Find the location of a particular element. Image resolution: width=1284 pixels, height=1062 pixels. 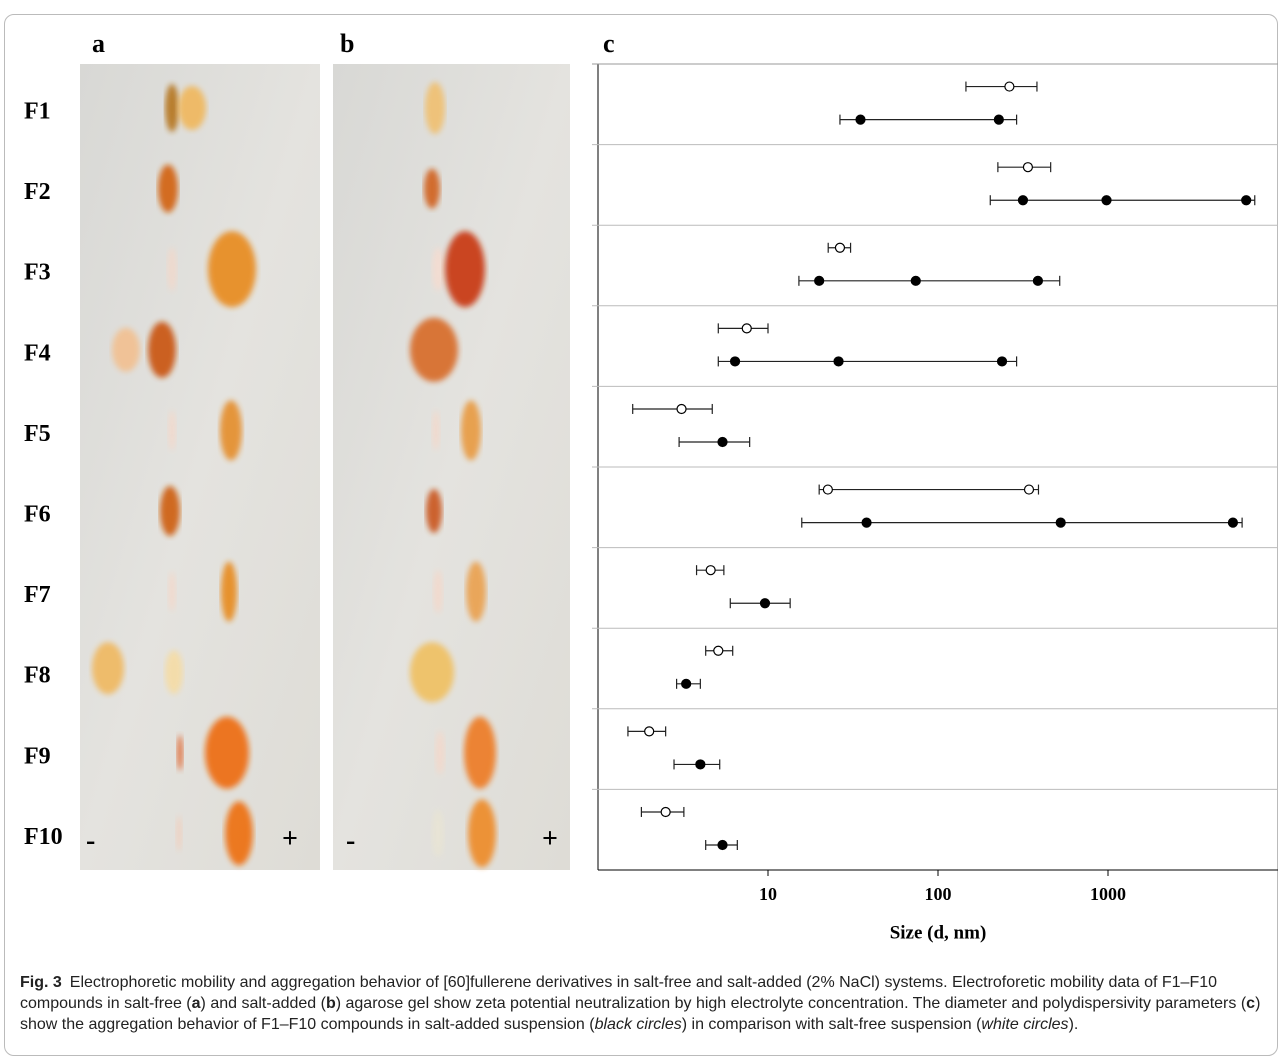

row-label: F3 is located at coordinates (37, 273).